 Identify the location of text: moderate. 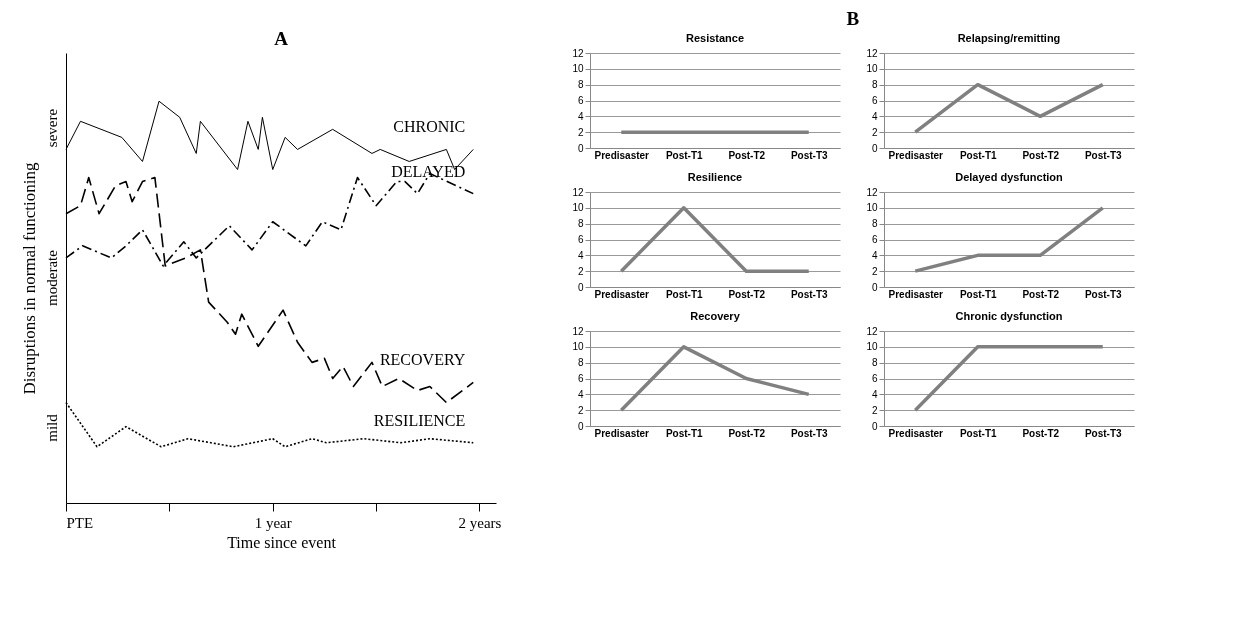
(52, 277).